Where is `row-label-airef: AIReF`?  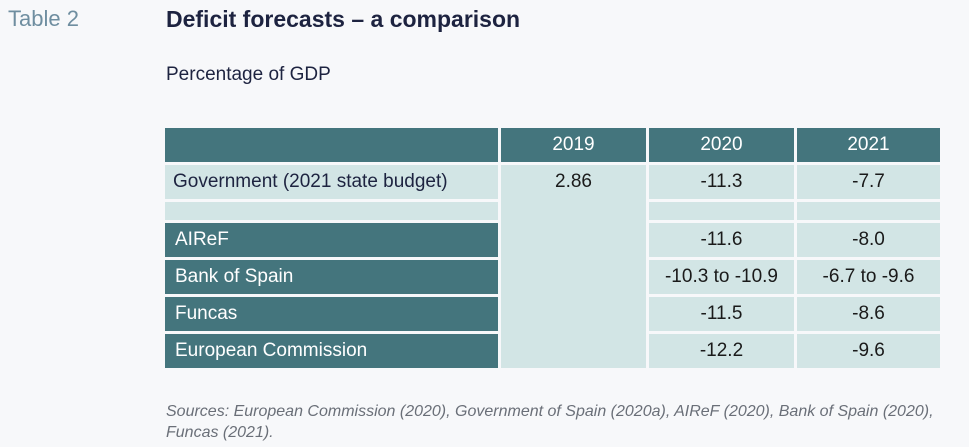 row-label-airef: AIReF is located at coordinates (331, 240).